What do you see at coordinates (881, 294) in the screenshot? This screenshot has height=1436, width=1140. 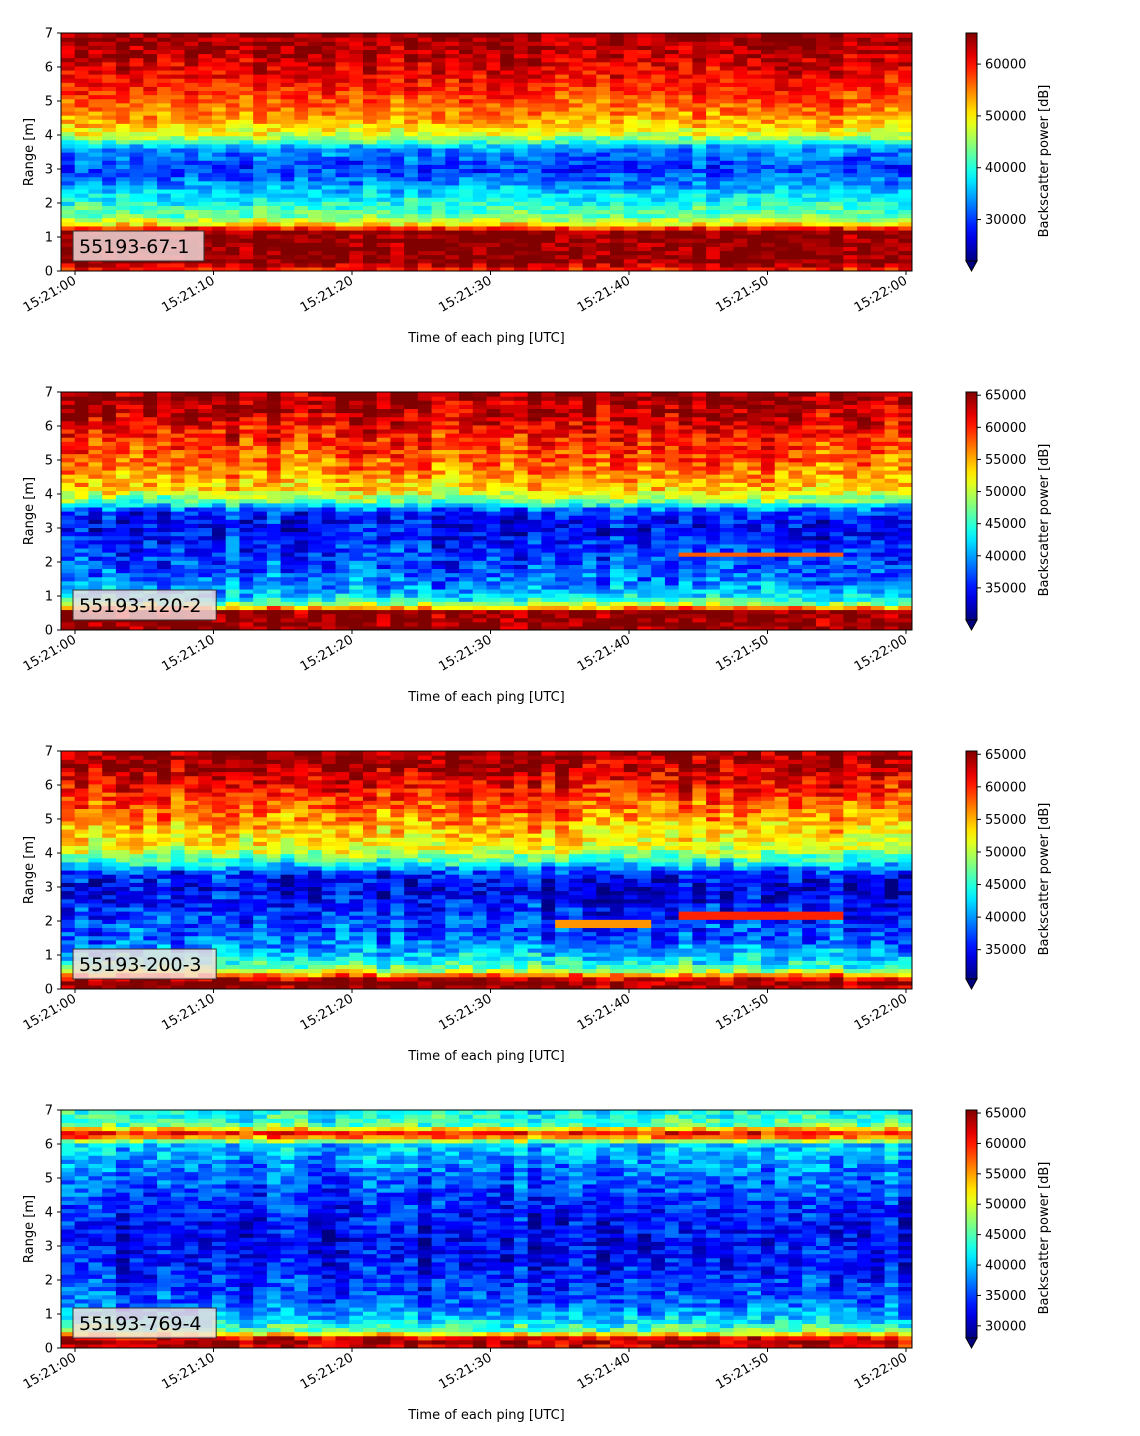 I see `x-tick-label: 15:22:00` at bounding box center [881, 294].